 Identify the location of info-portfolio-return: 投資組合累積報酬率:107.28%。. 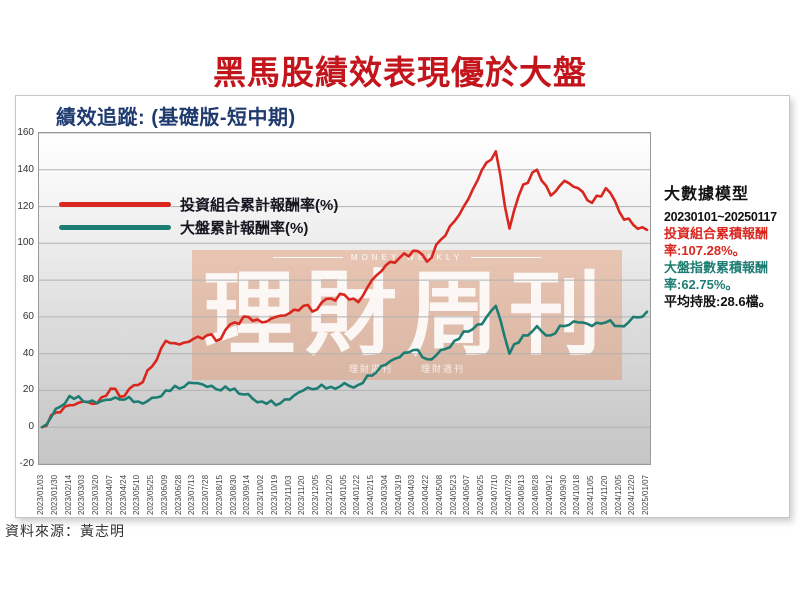
(716, 242).